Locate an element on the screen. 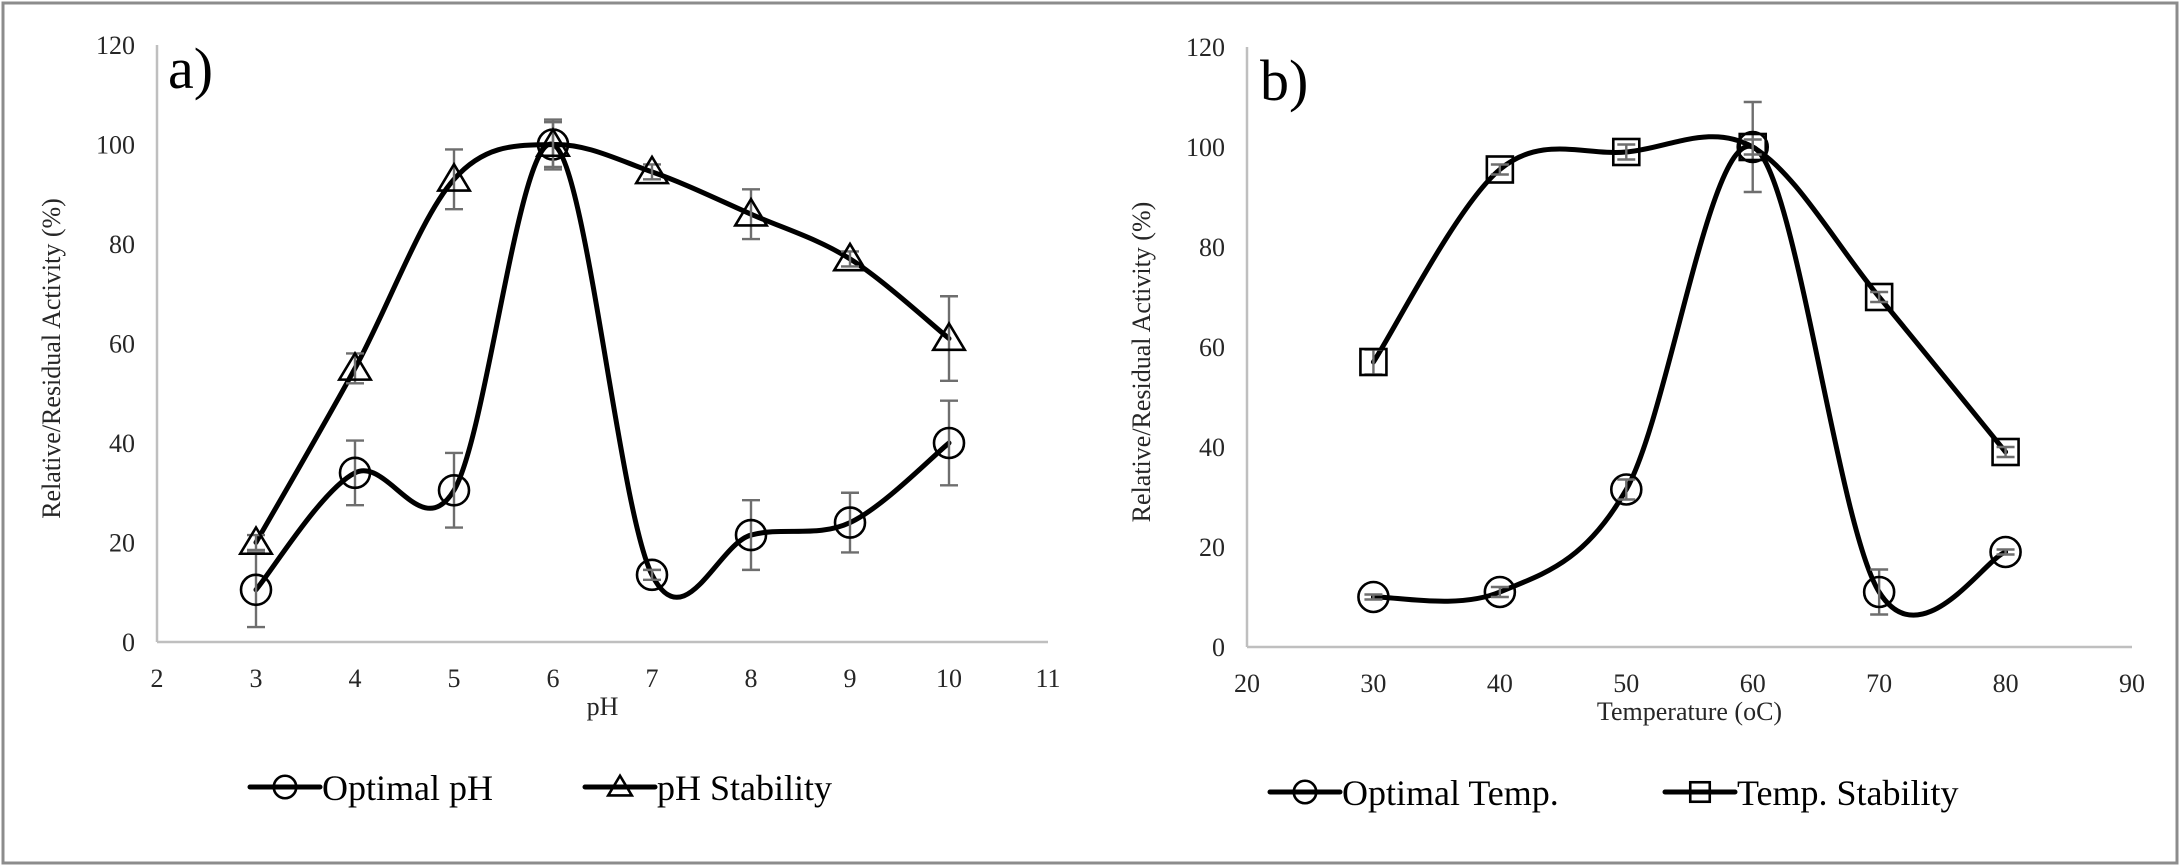 The width and height of the screenshot is (2180, 867). legend-label: Temp. Stability is located at coordinates (1847, 793).